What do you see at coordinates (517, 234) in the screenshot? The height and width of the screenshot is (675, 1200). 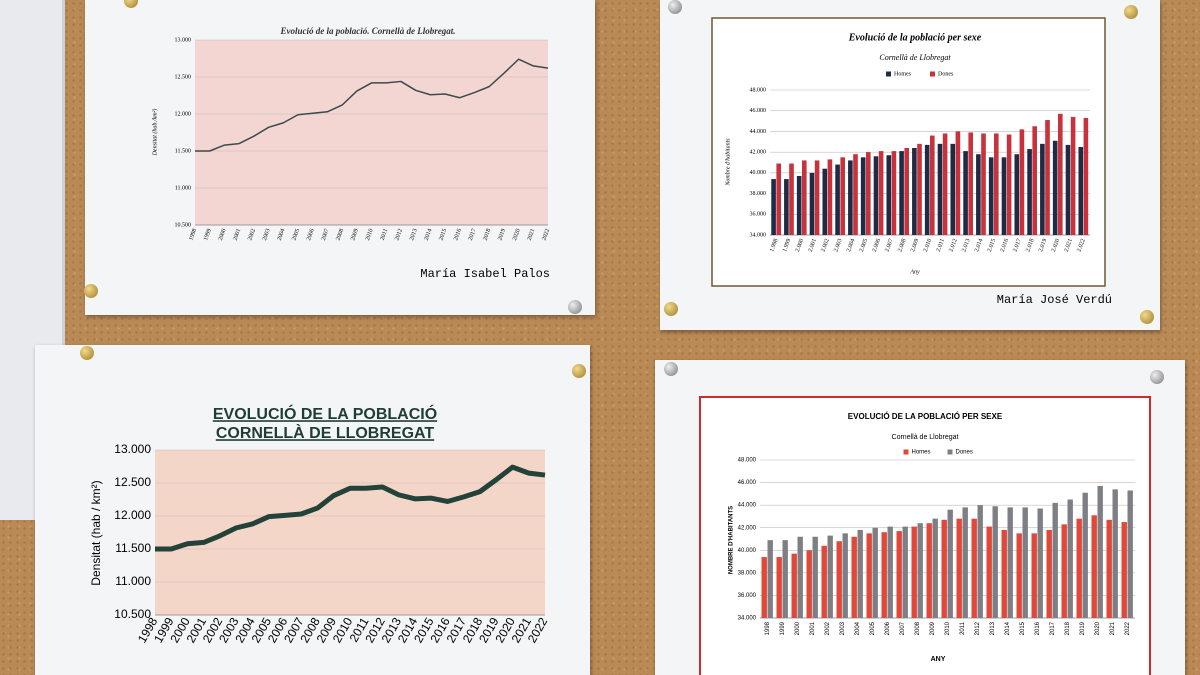 I see `x-tick-label: 2020` at bounding box center [517, 234].